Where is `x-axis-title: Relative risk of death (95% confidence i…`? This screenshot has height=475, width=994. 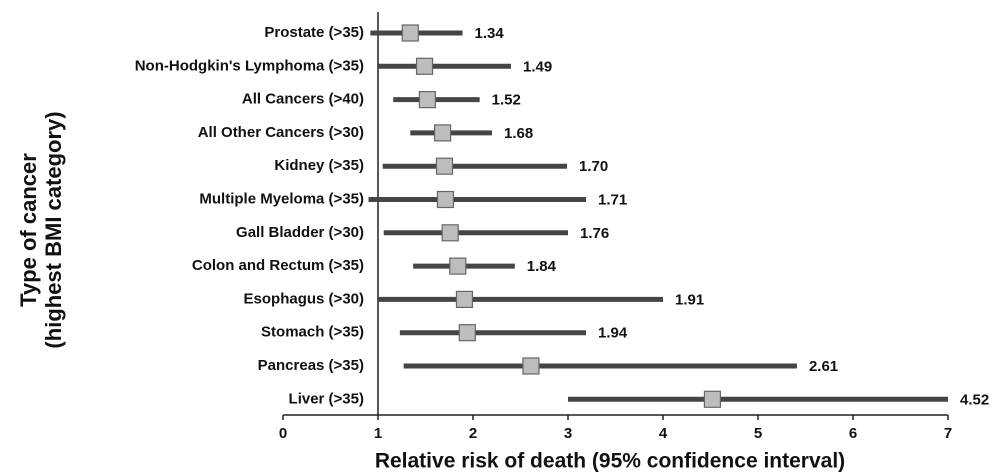
x-axis-title: Relative risk of death (95% confidence i… is located at coordinates (610, 461).